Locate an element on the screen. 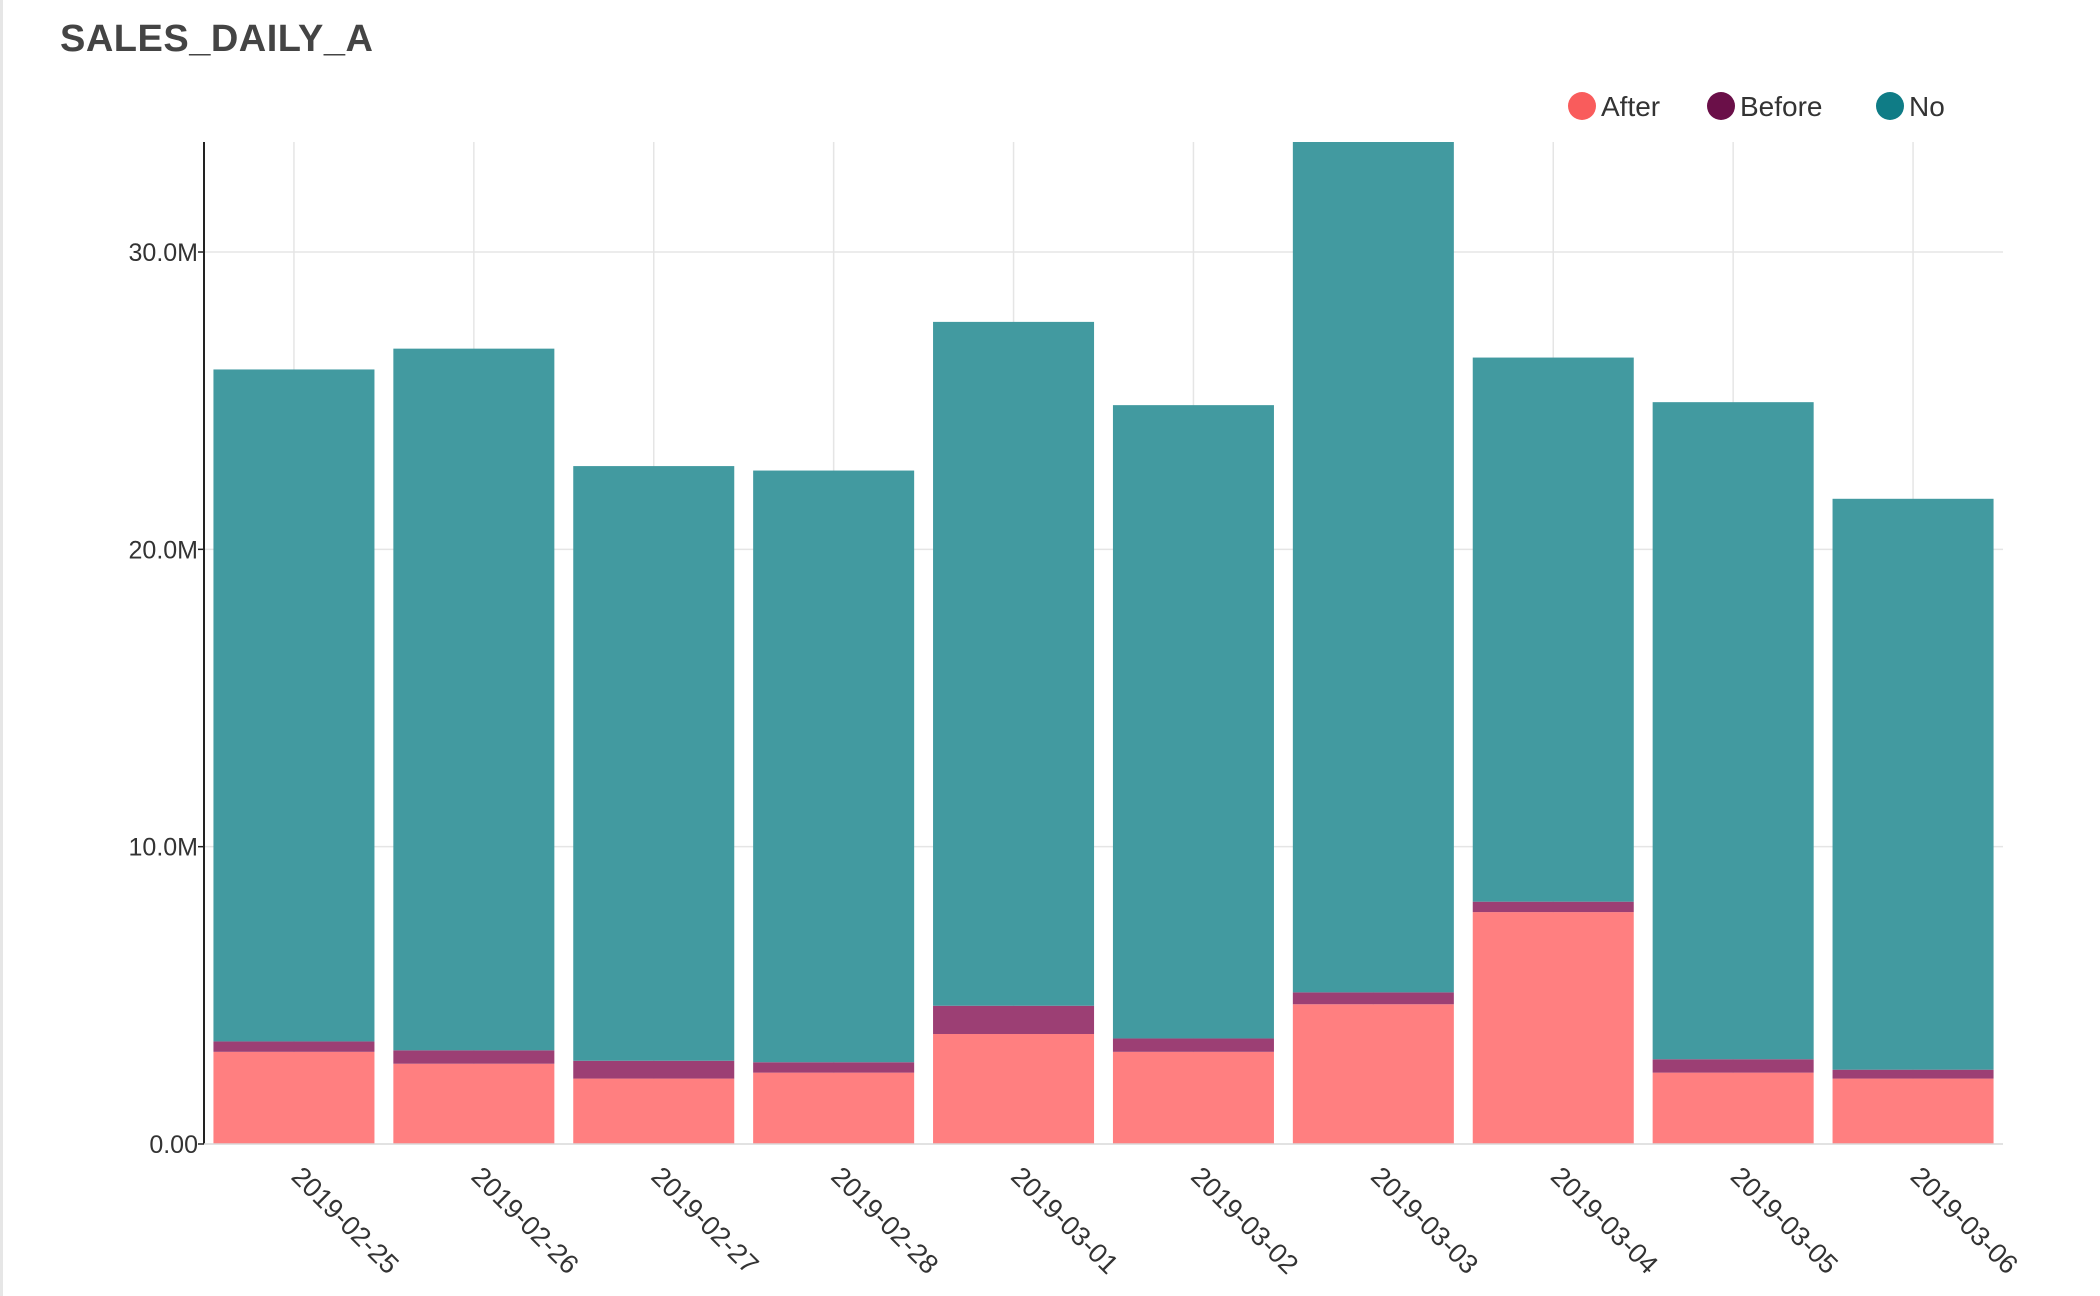 The image size is (2100, 1296). x-tick-label: 2019-02-26 is located at coordinates (525, 1220).